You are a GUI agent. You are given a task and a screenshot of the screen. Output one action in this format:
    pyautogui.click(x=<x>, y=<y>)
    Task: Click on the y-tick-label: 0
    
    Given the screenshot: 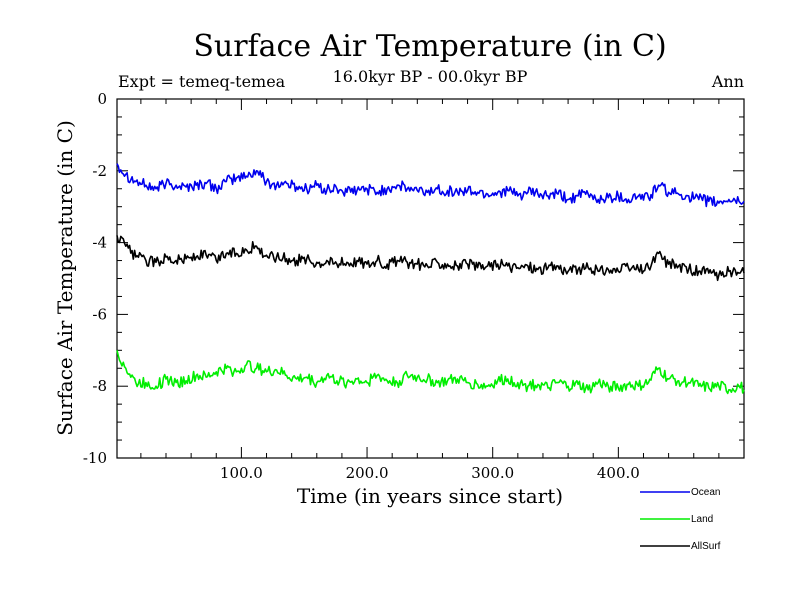 What is the action you would take?
    pyautogui.click(x=102, y=99)
    